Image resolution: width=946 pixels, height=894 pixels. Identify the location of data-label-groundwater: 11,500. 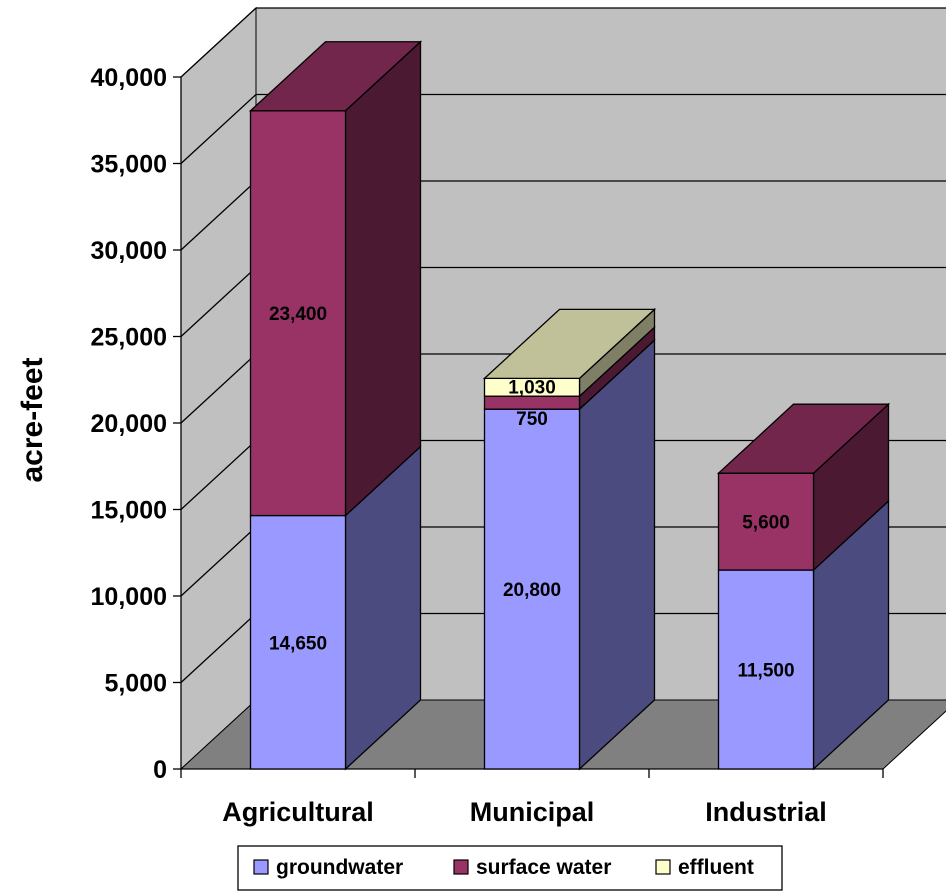
(765, 671).